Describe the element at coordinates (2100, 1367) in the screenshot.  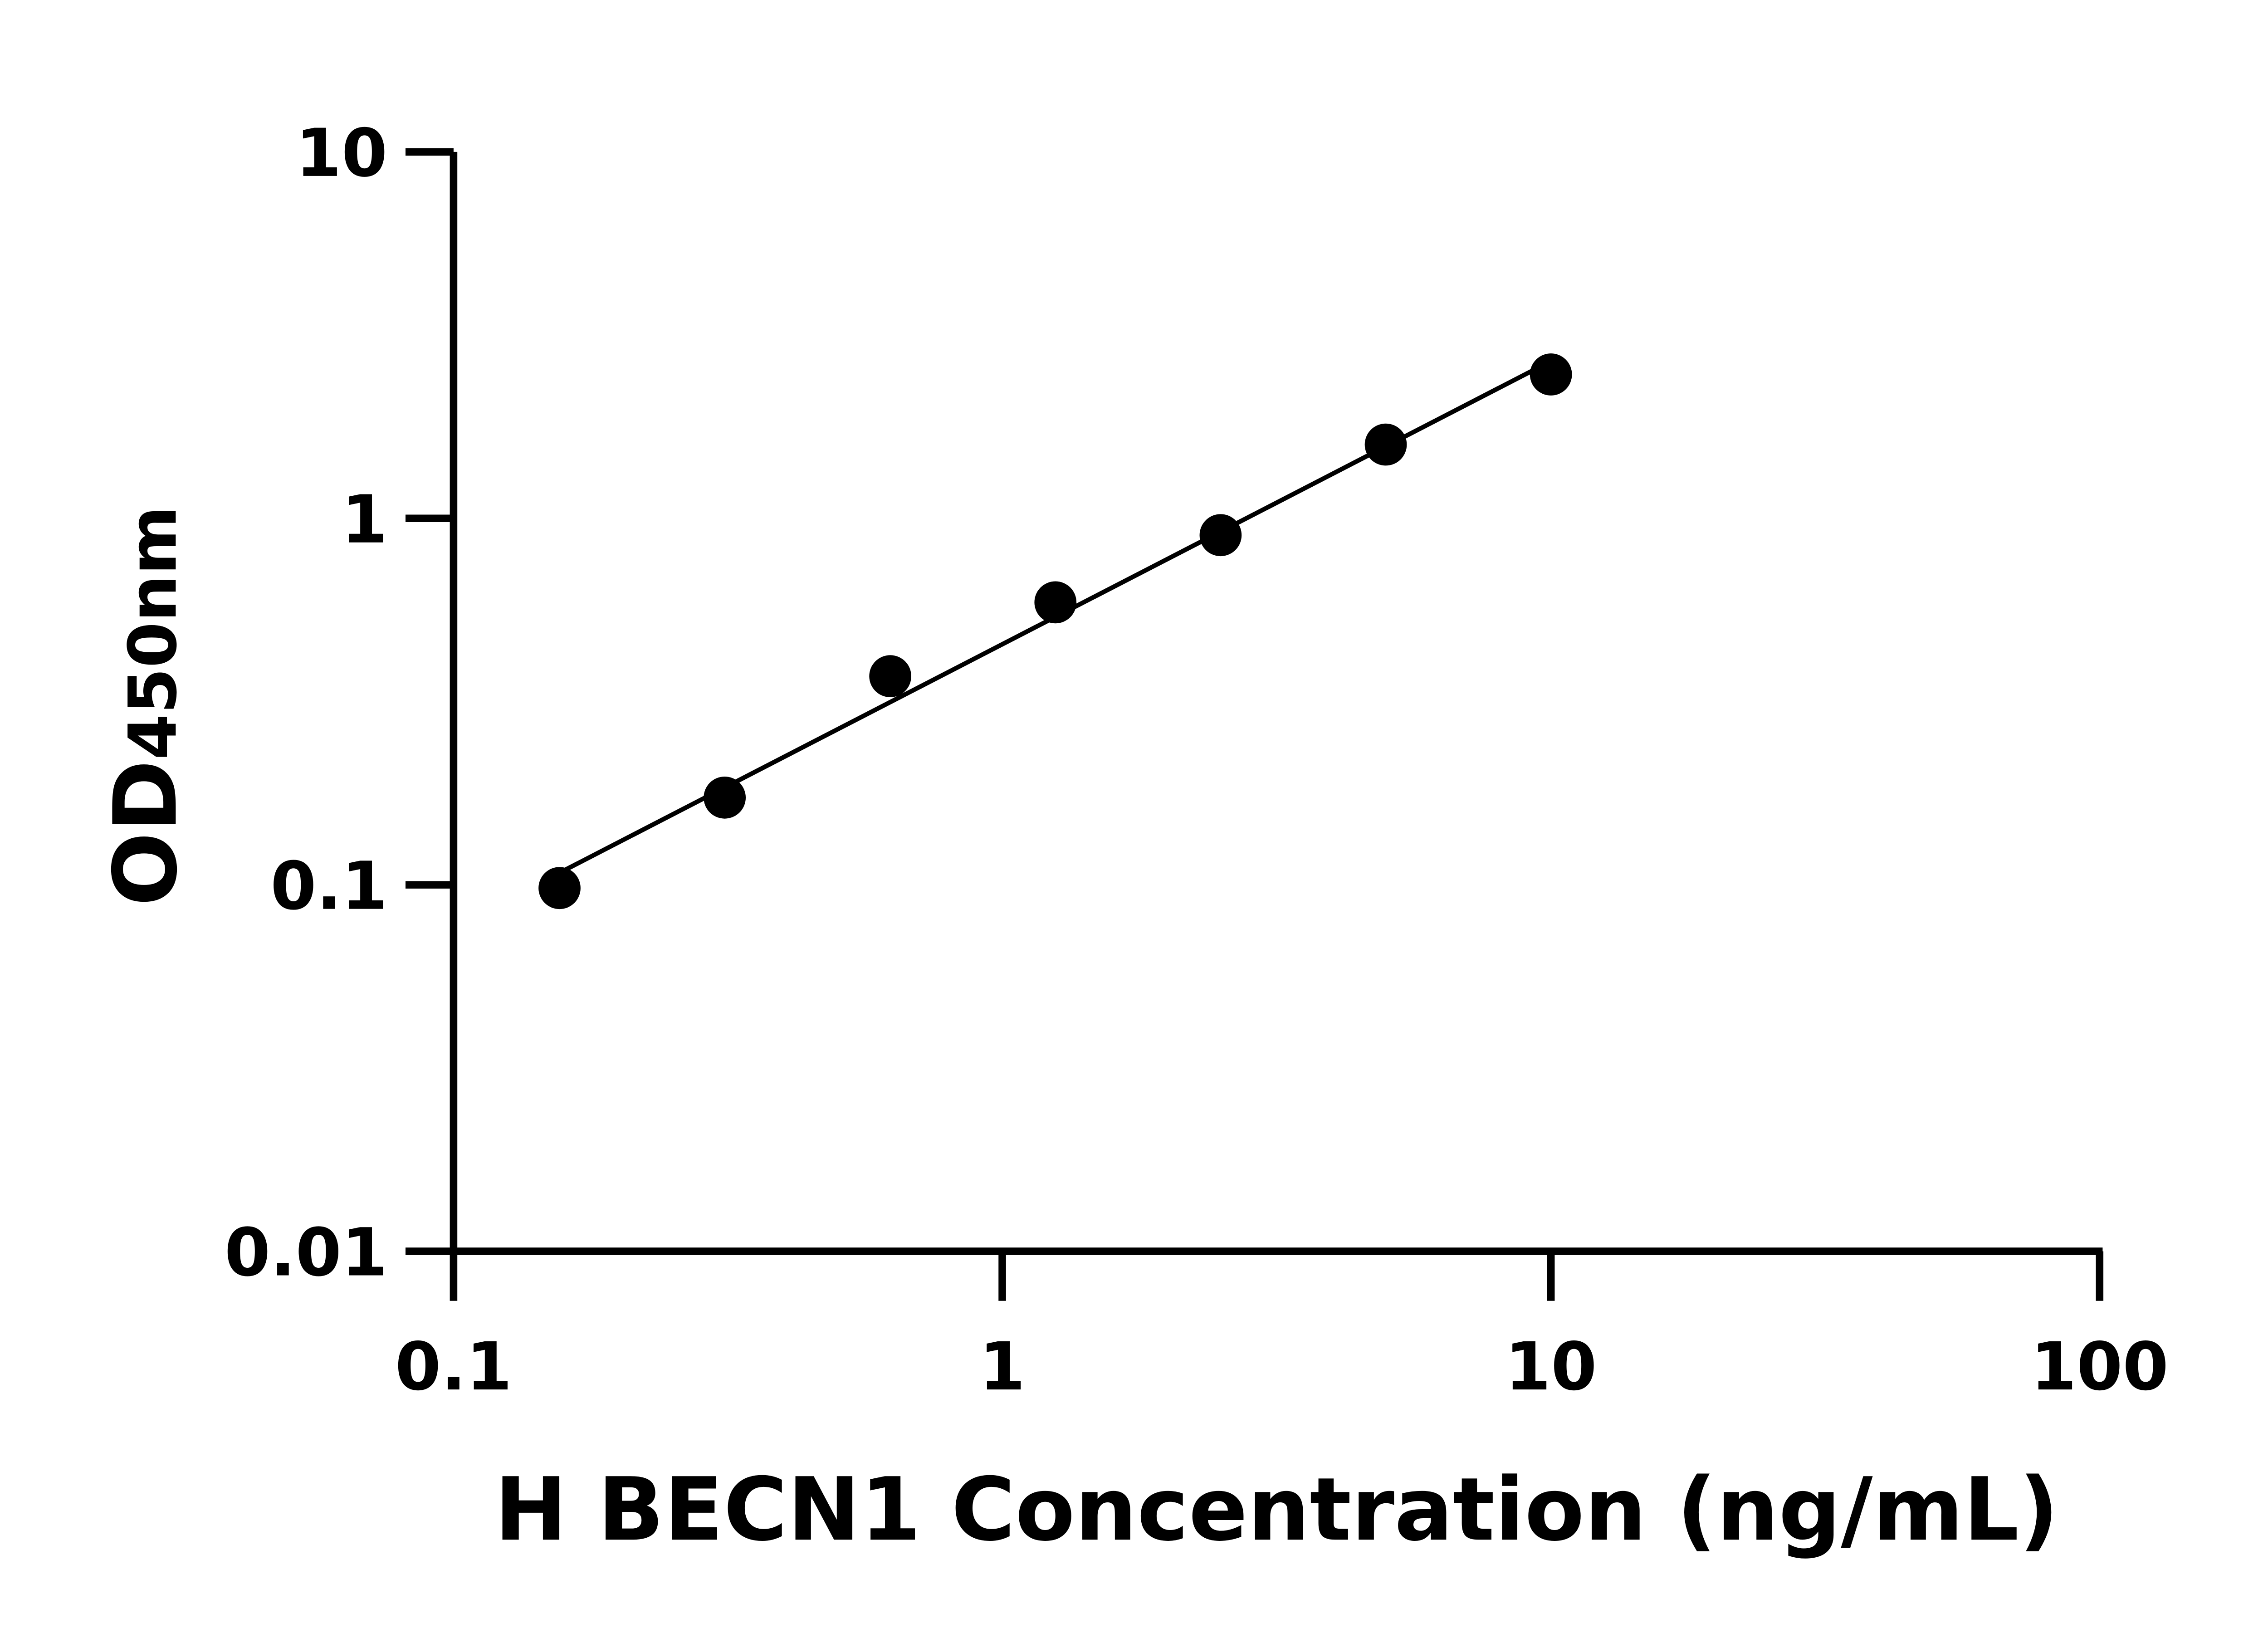
I see `x-tick-label: 100` at that location.